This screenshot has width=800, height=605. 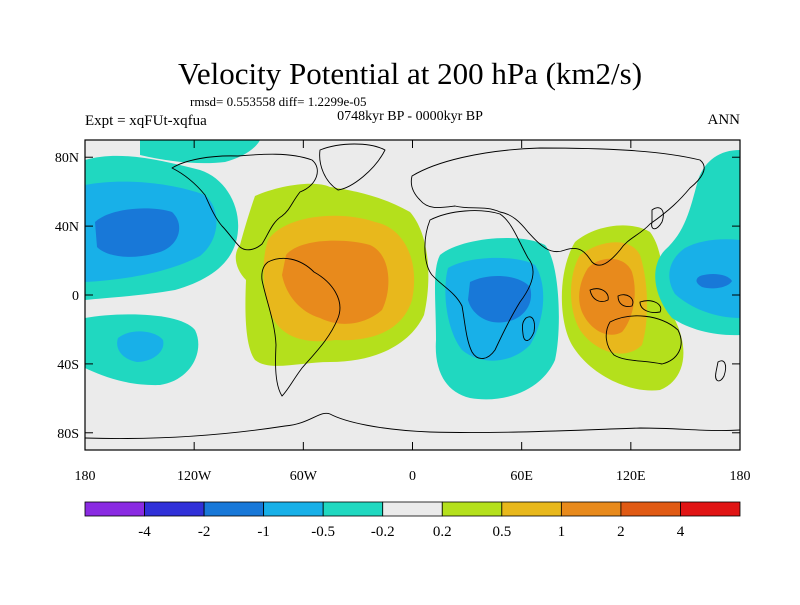 I want to click on y-tick-label: 80S, so click(x=68, y=434).